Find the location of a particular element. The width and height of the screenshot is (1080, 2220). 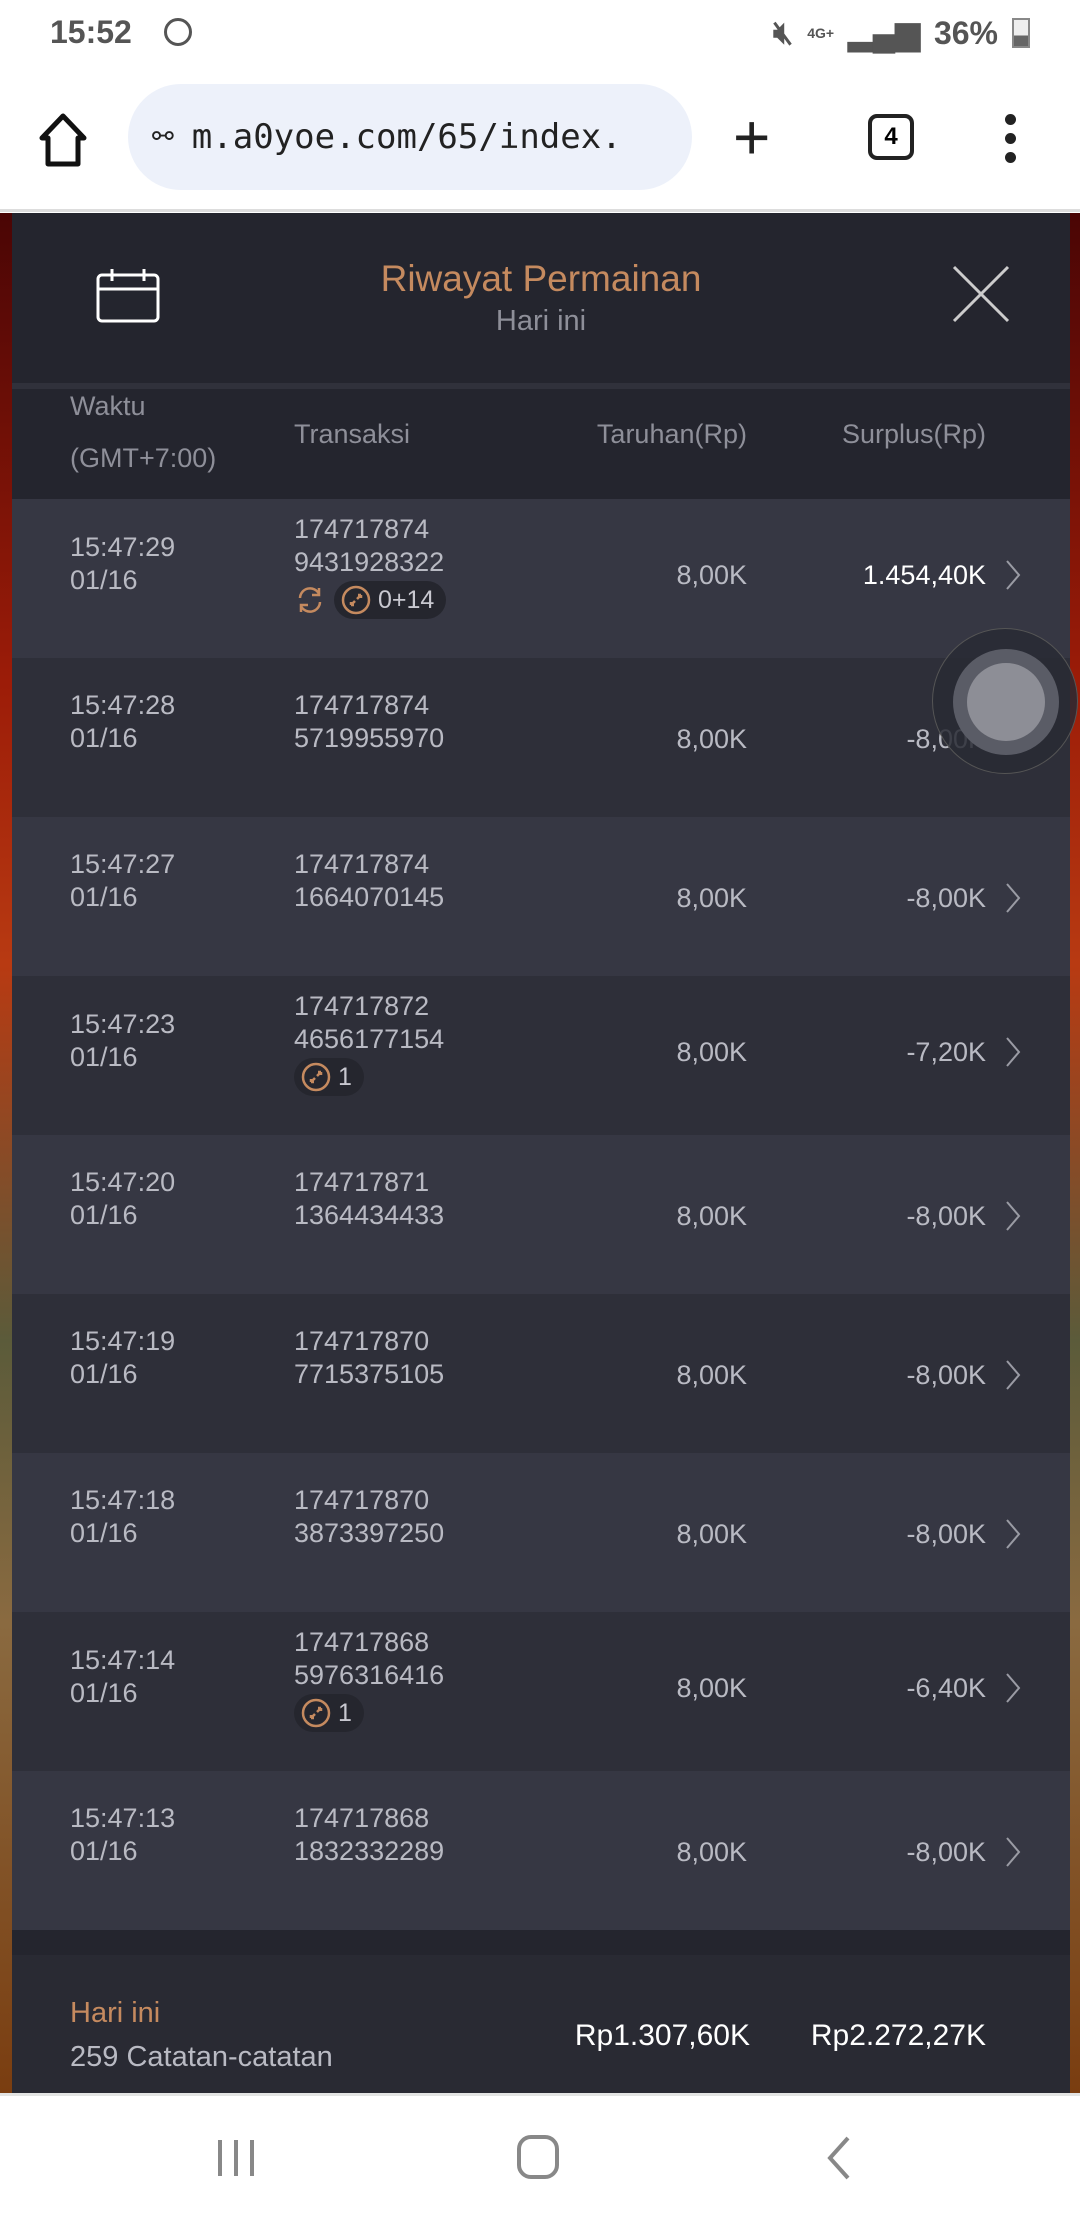

summary-record-count: 259 Catatan-catatan is located at coordinates (201, 2057).